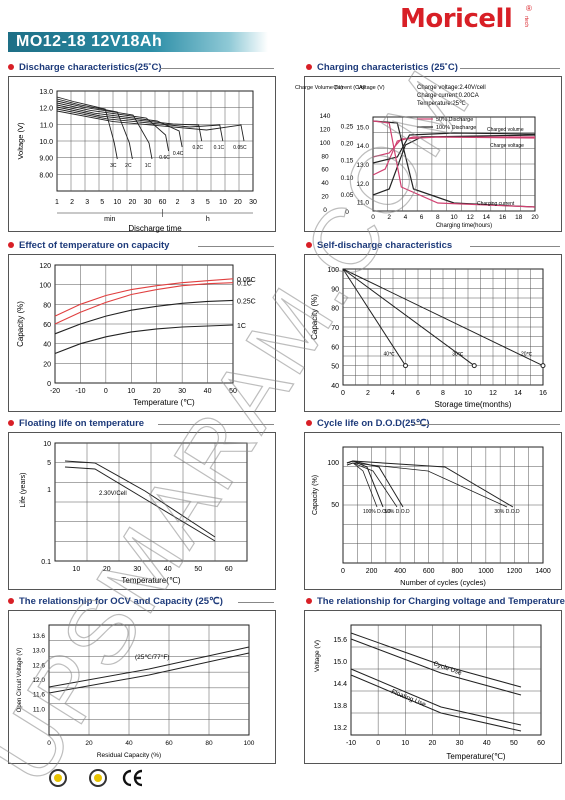  Describe the element at coordinates (427, 485) in the screenshot. I see `cyclelife-curve-lower` at that location.